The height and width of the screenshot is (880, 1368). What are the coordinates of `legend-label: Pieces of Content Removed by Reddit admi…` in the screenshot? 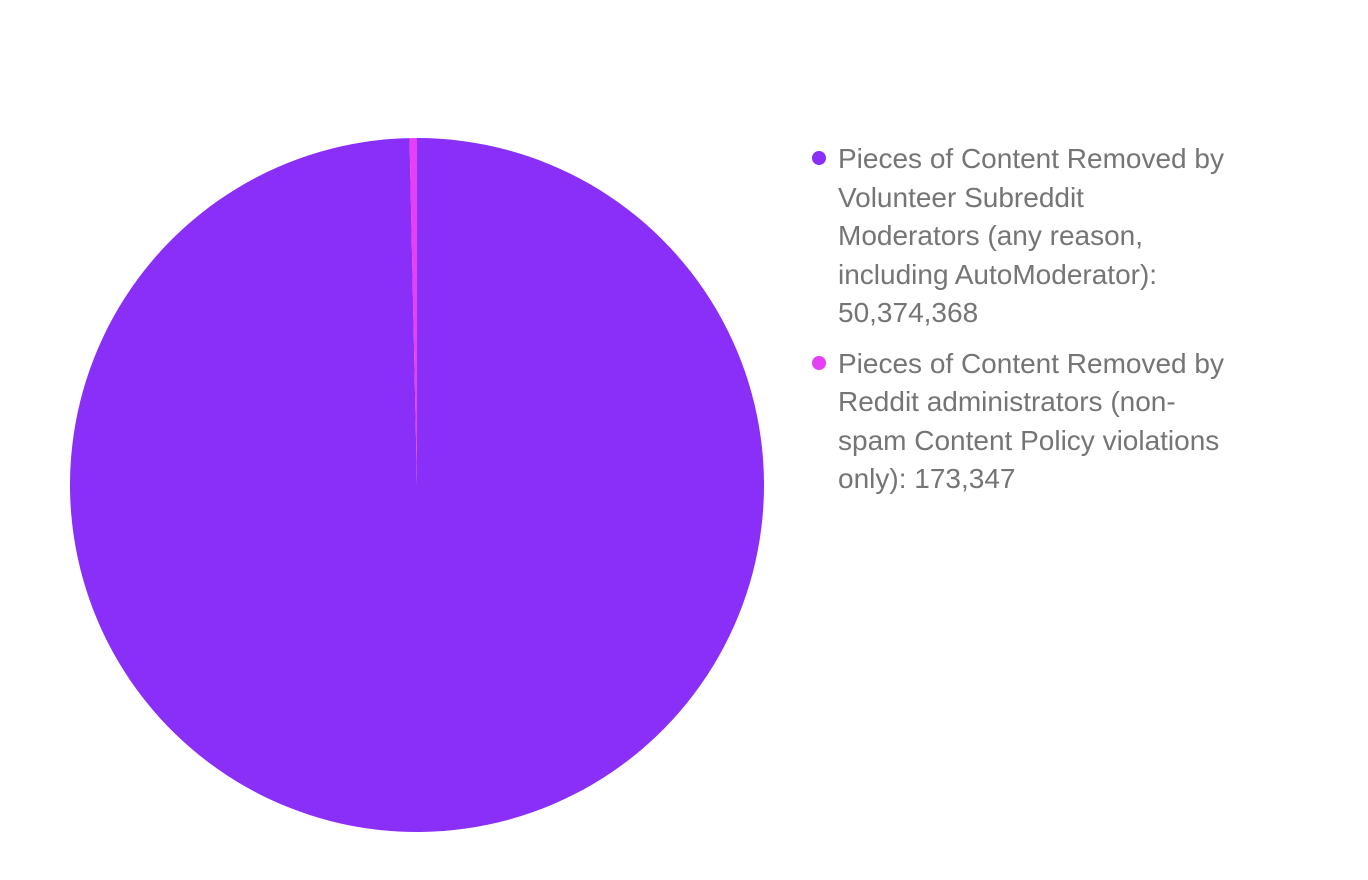 It's located at (1031, 421).